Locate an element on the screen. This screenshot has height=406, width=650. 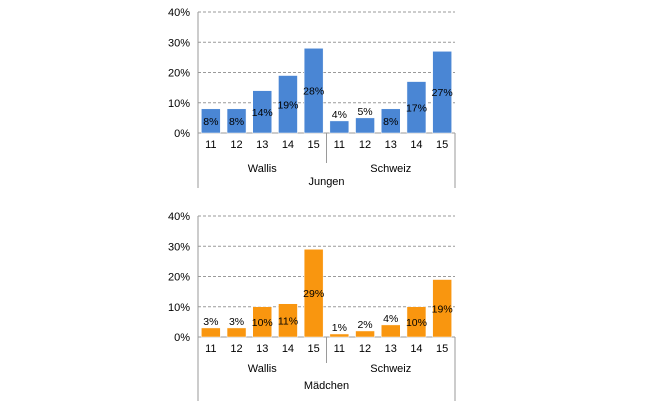
data-label: 28% is located at coordinates (313, 92).